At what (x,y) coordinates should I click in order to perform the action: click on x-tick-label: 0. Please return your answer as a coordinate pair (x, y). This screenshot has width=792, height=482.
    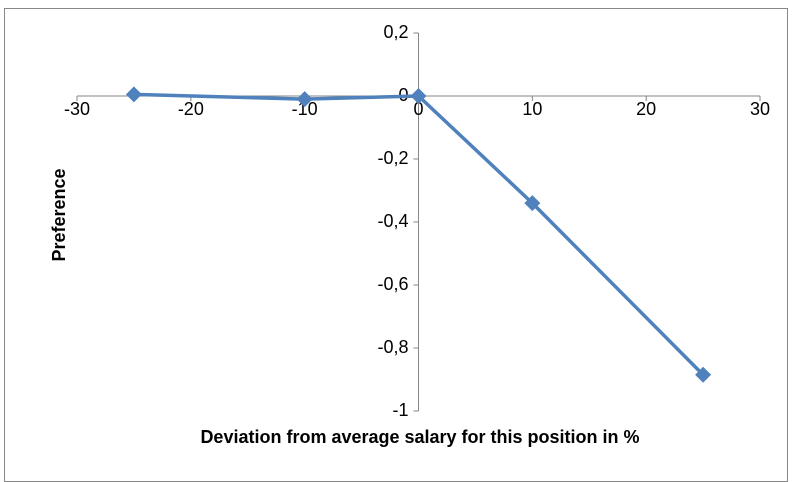
    Looking at the image, I should click on (418, 109).